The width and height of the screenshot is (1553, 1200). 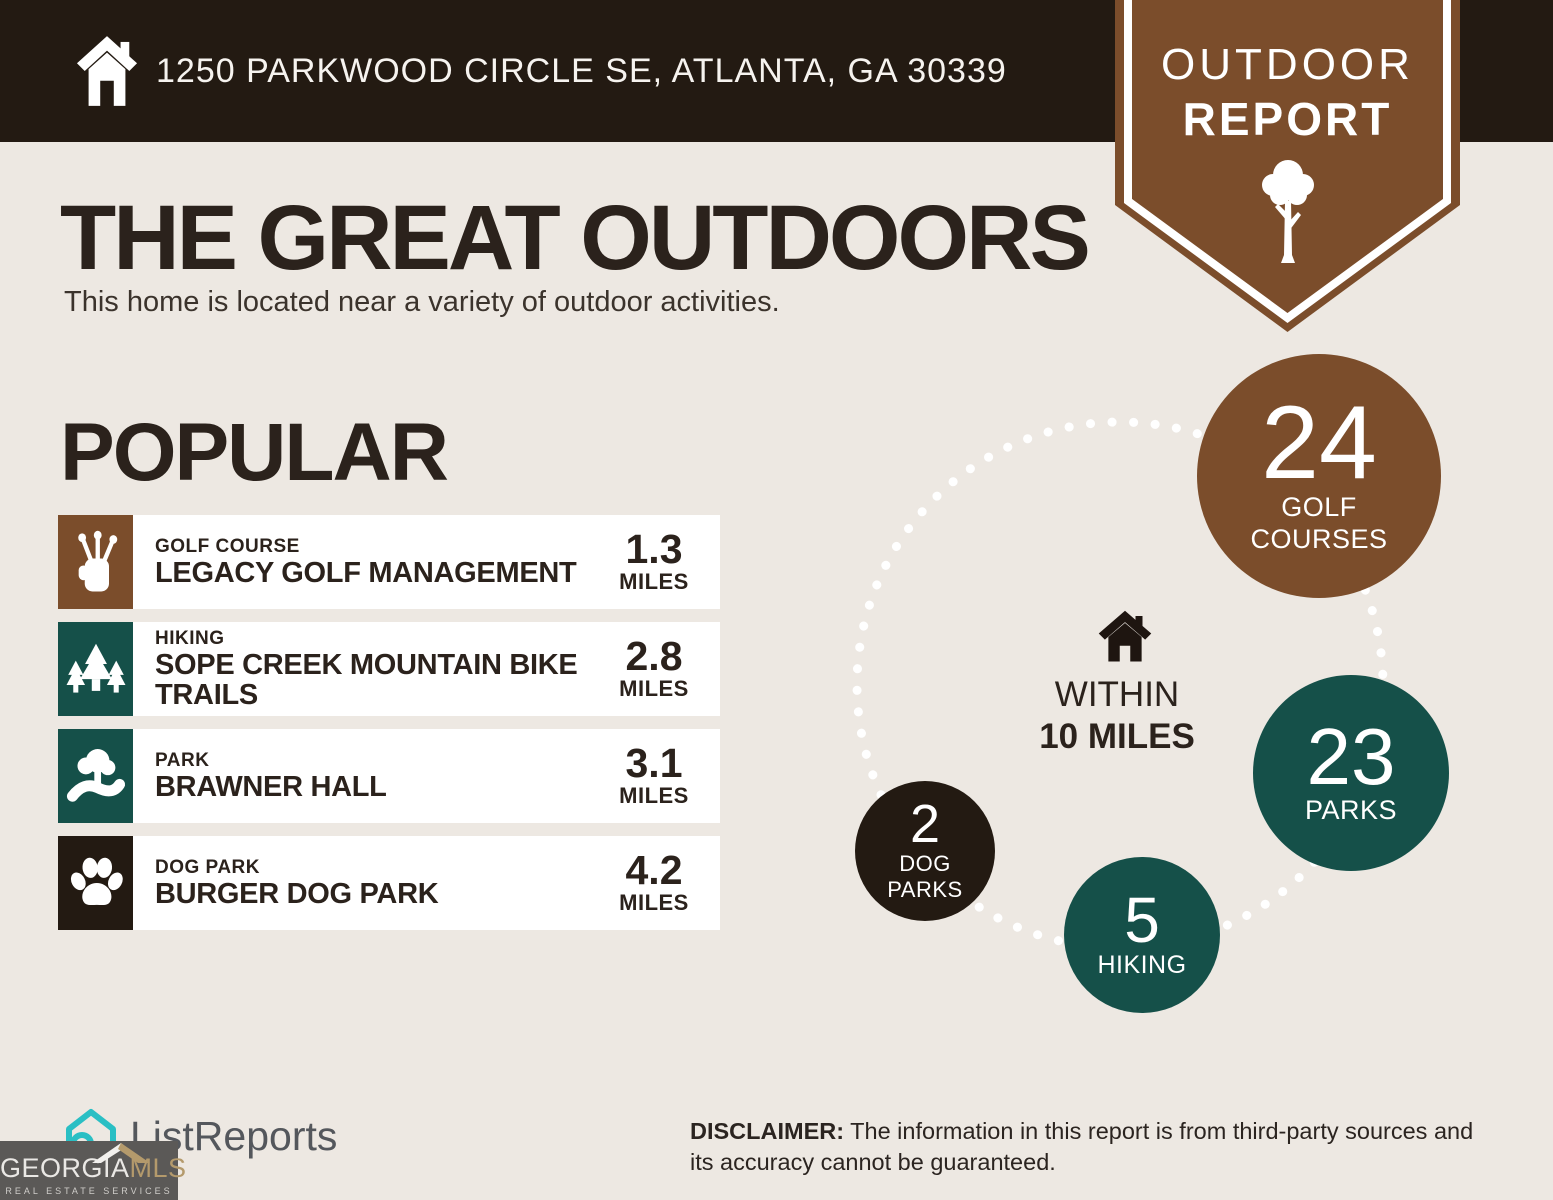 I want to click on paw-print-icon, so click(x=95, y=883).